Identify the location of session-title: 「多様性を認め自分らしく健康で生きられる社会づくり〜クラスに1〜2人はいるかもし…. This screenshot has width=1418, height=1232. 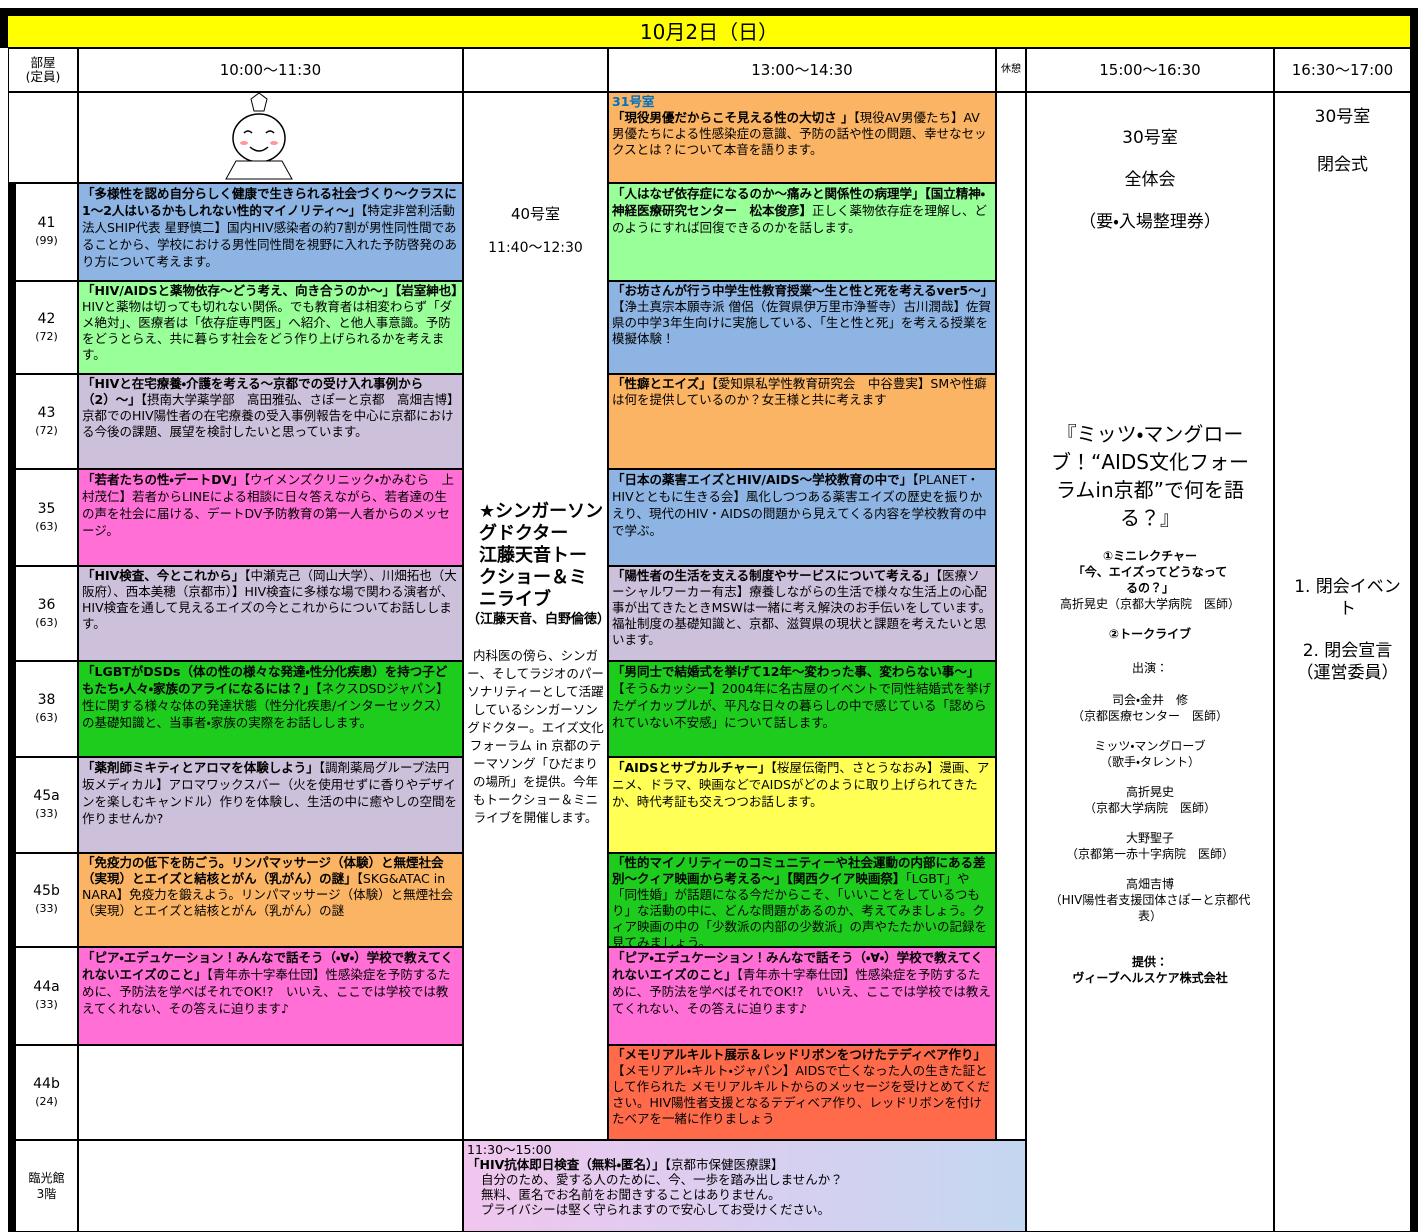
(269, 202).